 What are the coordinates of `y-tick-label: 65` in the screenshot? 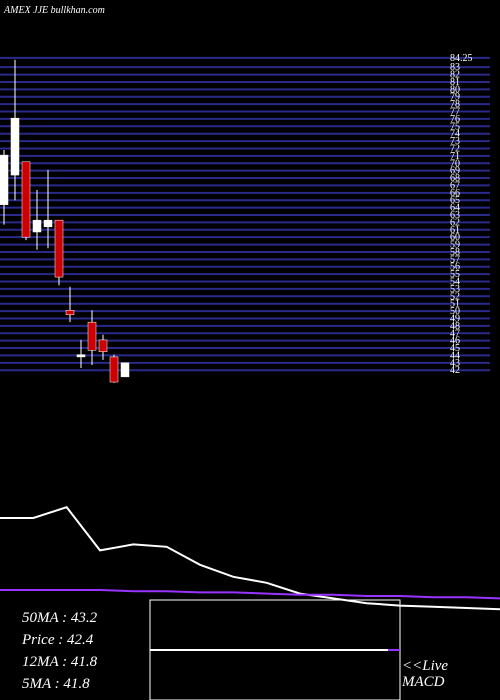 It's located at (455, 200).